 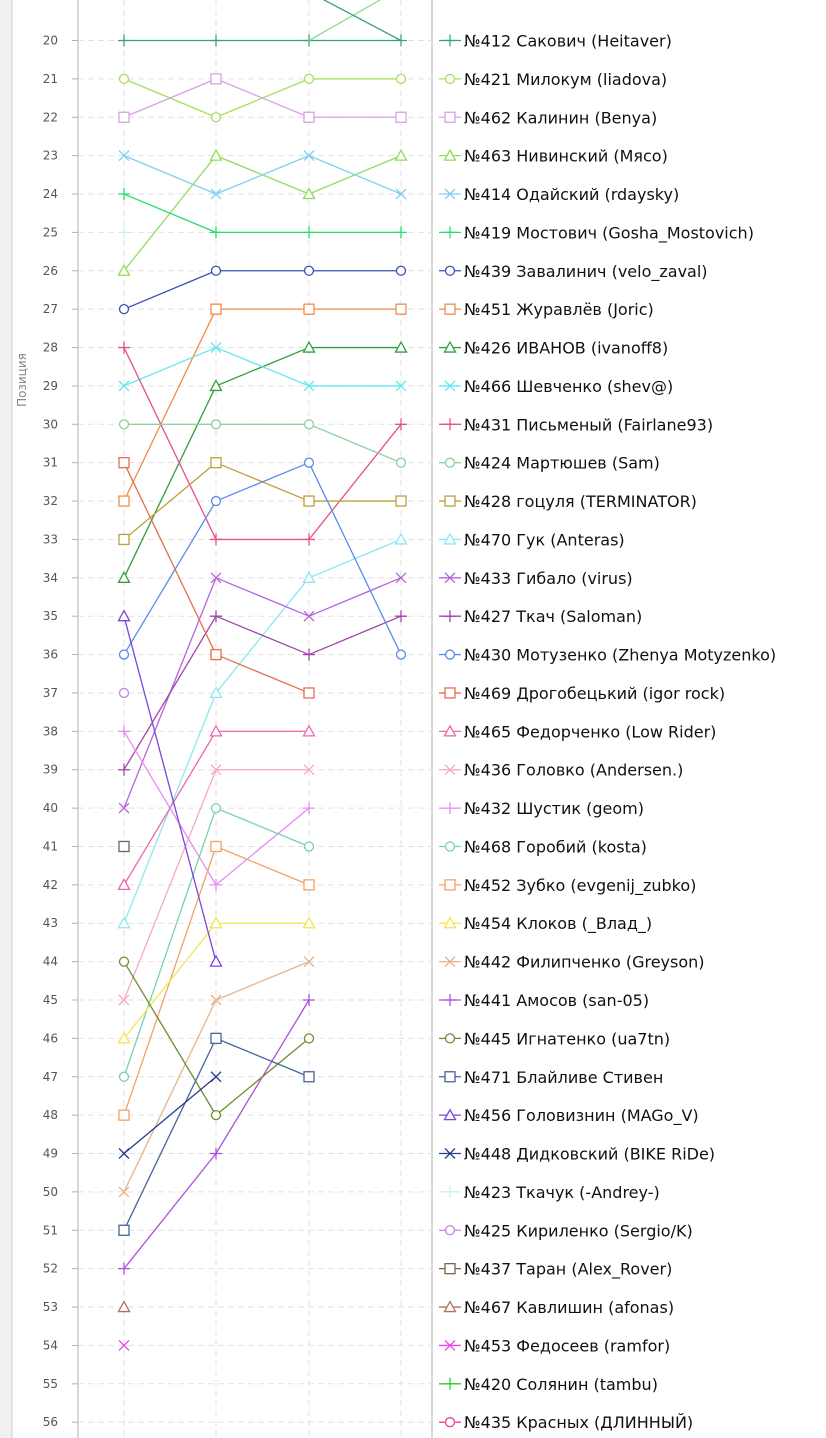 What do you see at coordinates (50, 309) in the screenshot?
I see `y-tick-label-27: 27` at bounding box center [50, 309].